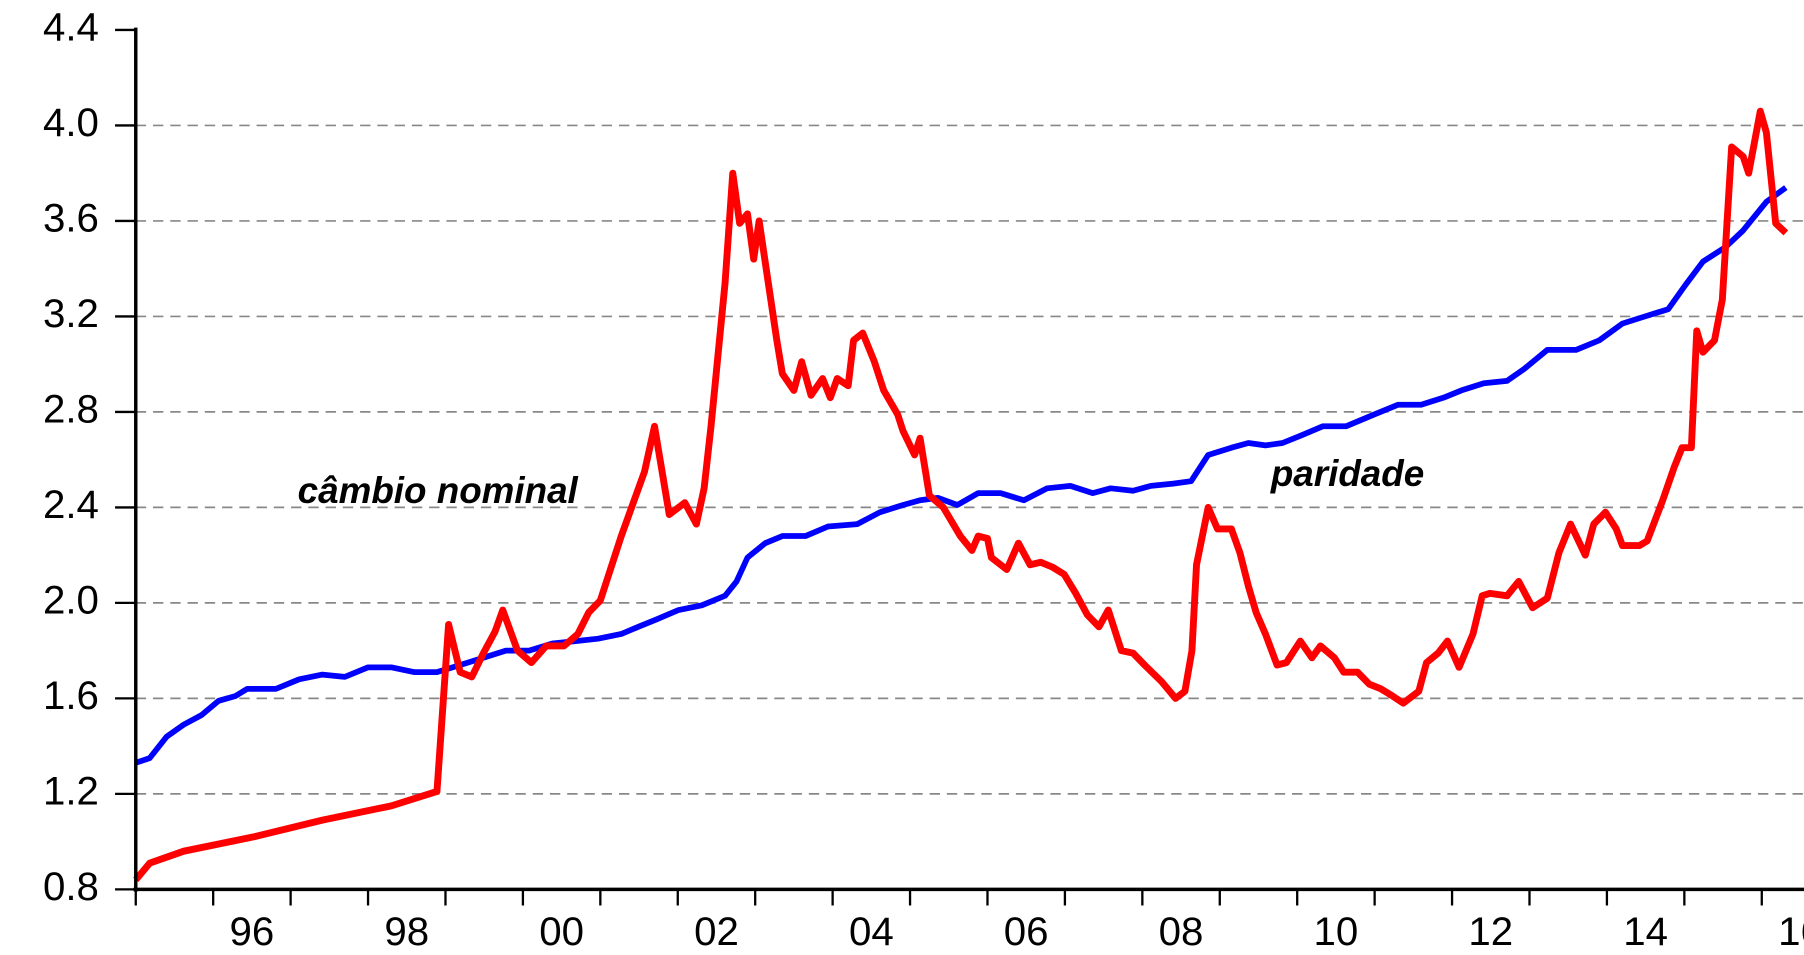 This screenshot has width=1804, height=955. Describe the element at coordinates (71, 27) in the screenshot. I see `y-tick-label: 4.4` at that location.